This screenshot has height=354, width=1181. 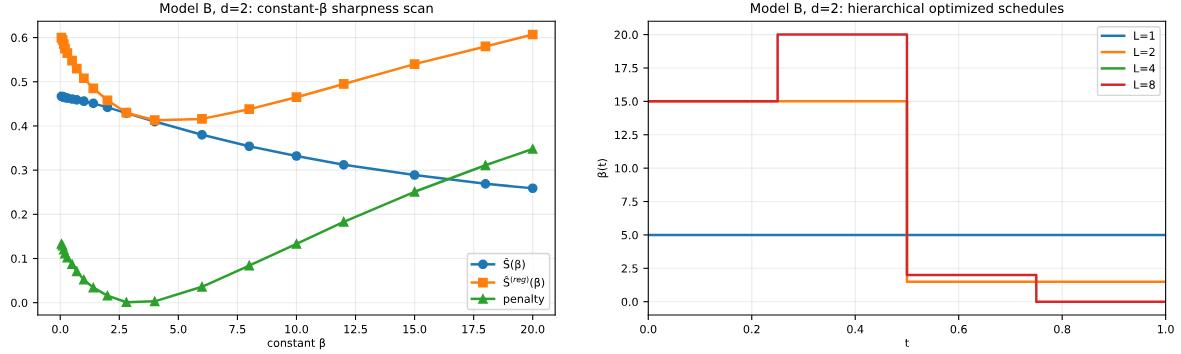 I want to click on legend-label: L=2, so click(x=1144, y=51).